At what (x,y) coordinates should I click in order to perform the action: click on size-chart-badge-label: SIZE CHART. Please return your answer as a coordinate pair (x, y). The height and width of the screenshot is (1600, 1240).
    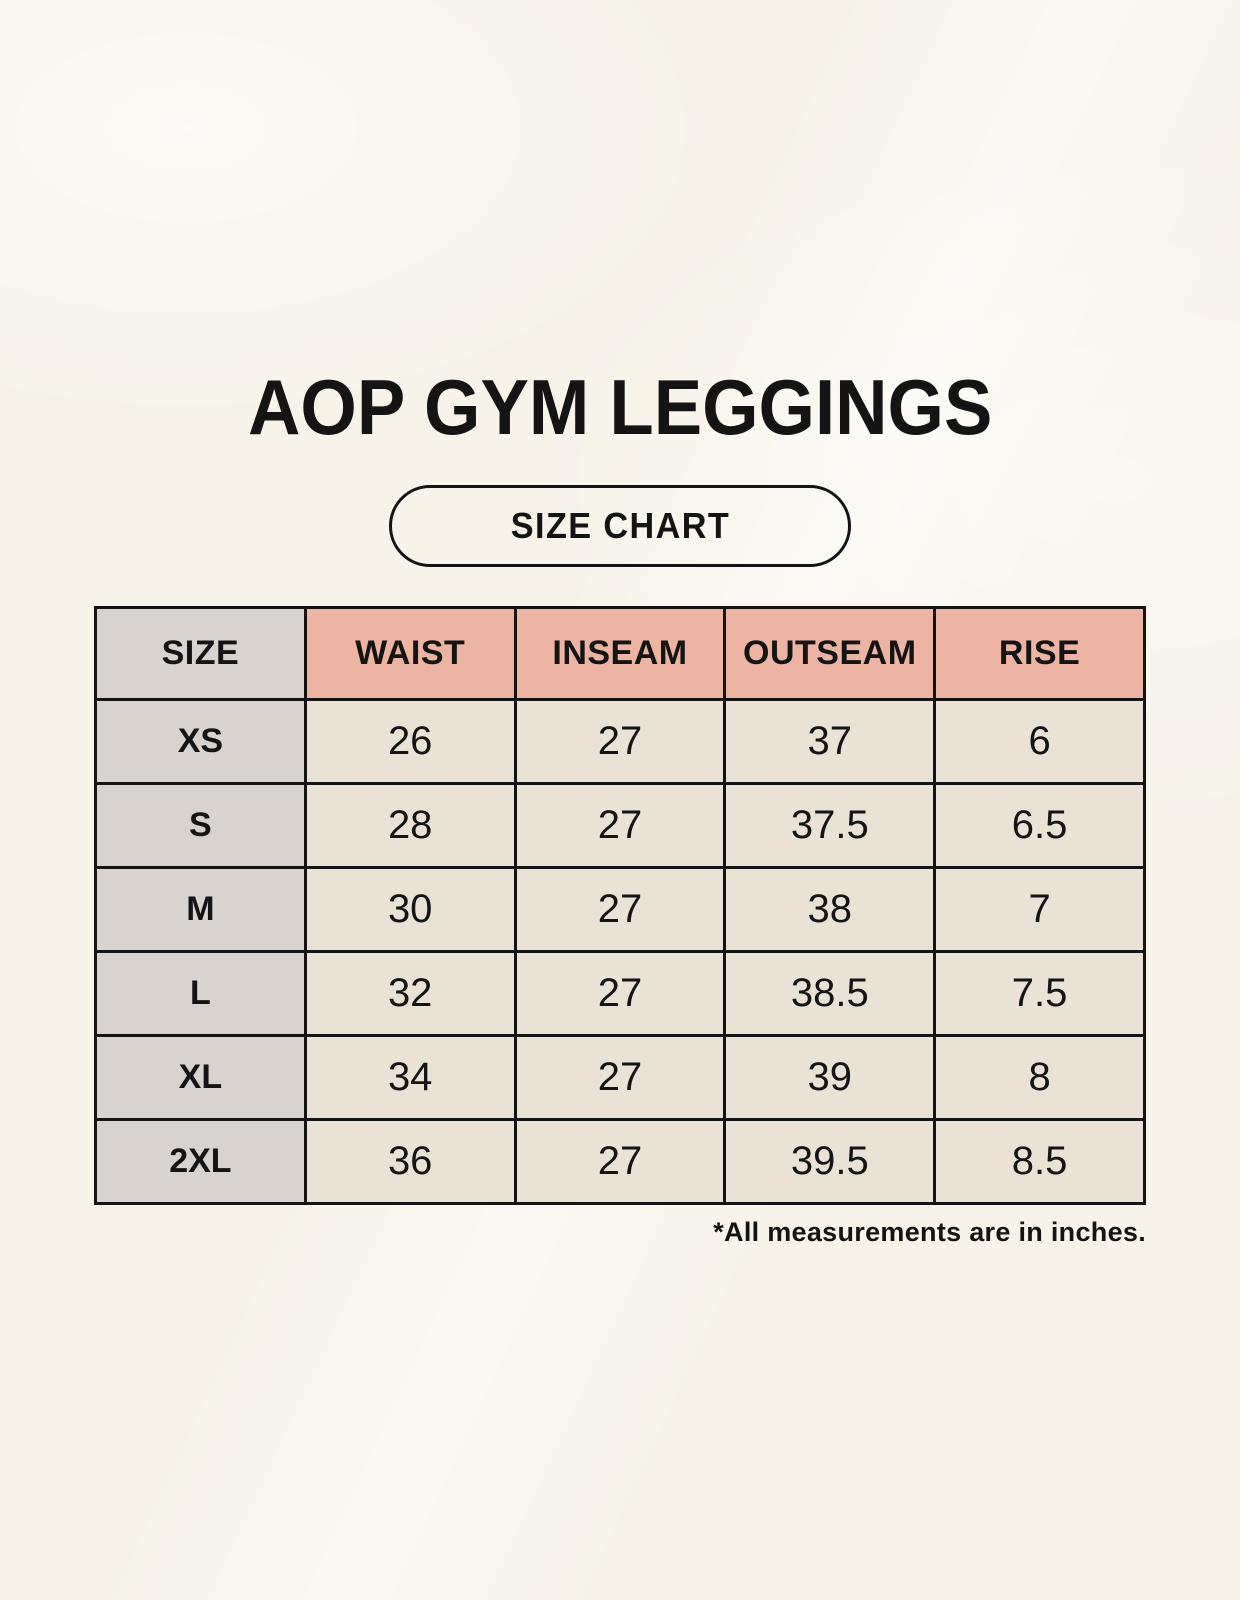
    Looking at the image, I should click on (620, 525).